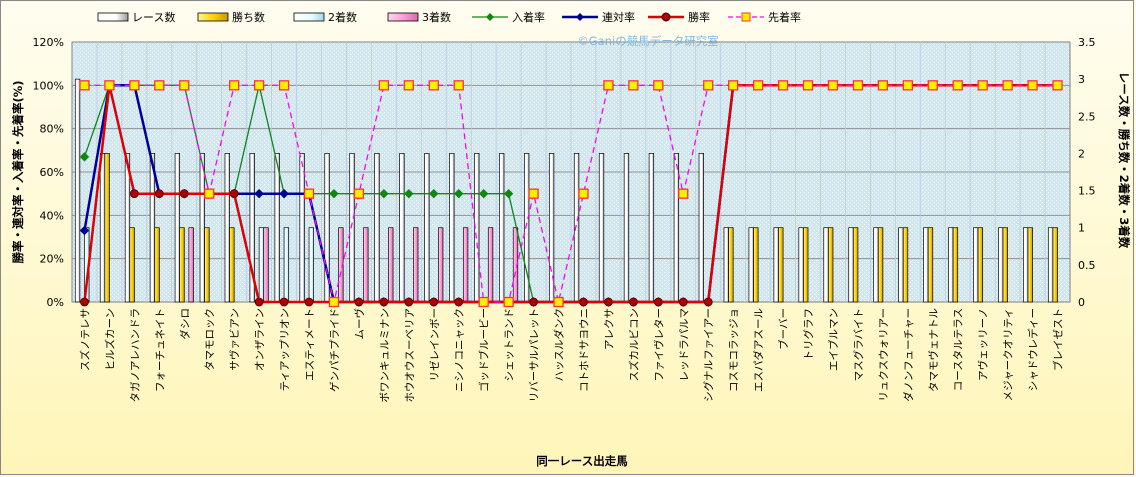  Describe the element at coordinates (1087, 116) in the screenshot. I see `y-right-tick-label: 2.5` at that location.